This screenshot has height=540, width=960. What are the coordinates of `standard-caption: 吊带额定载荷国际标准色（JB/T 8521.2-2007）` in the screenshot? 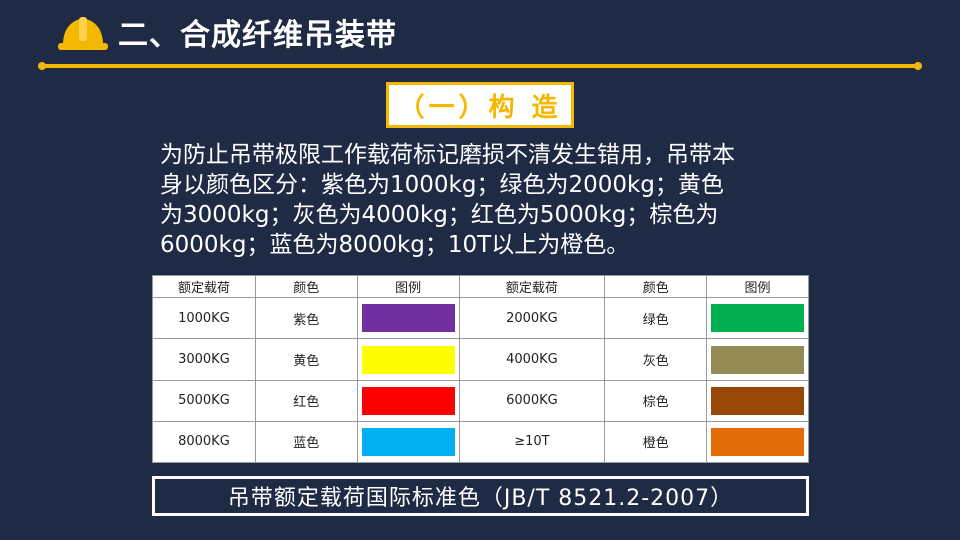 It's located at (480, 498).